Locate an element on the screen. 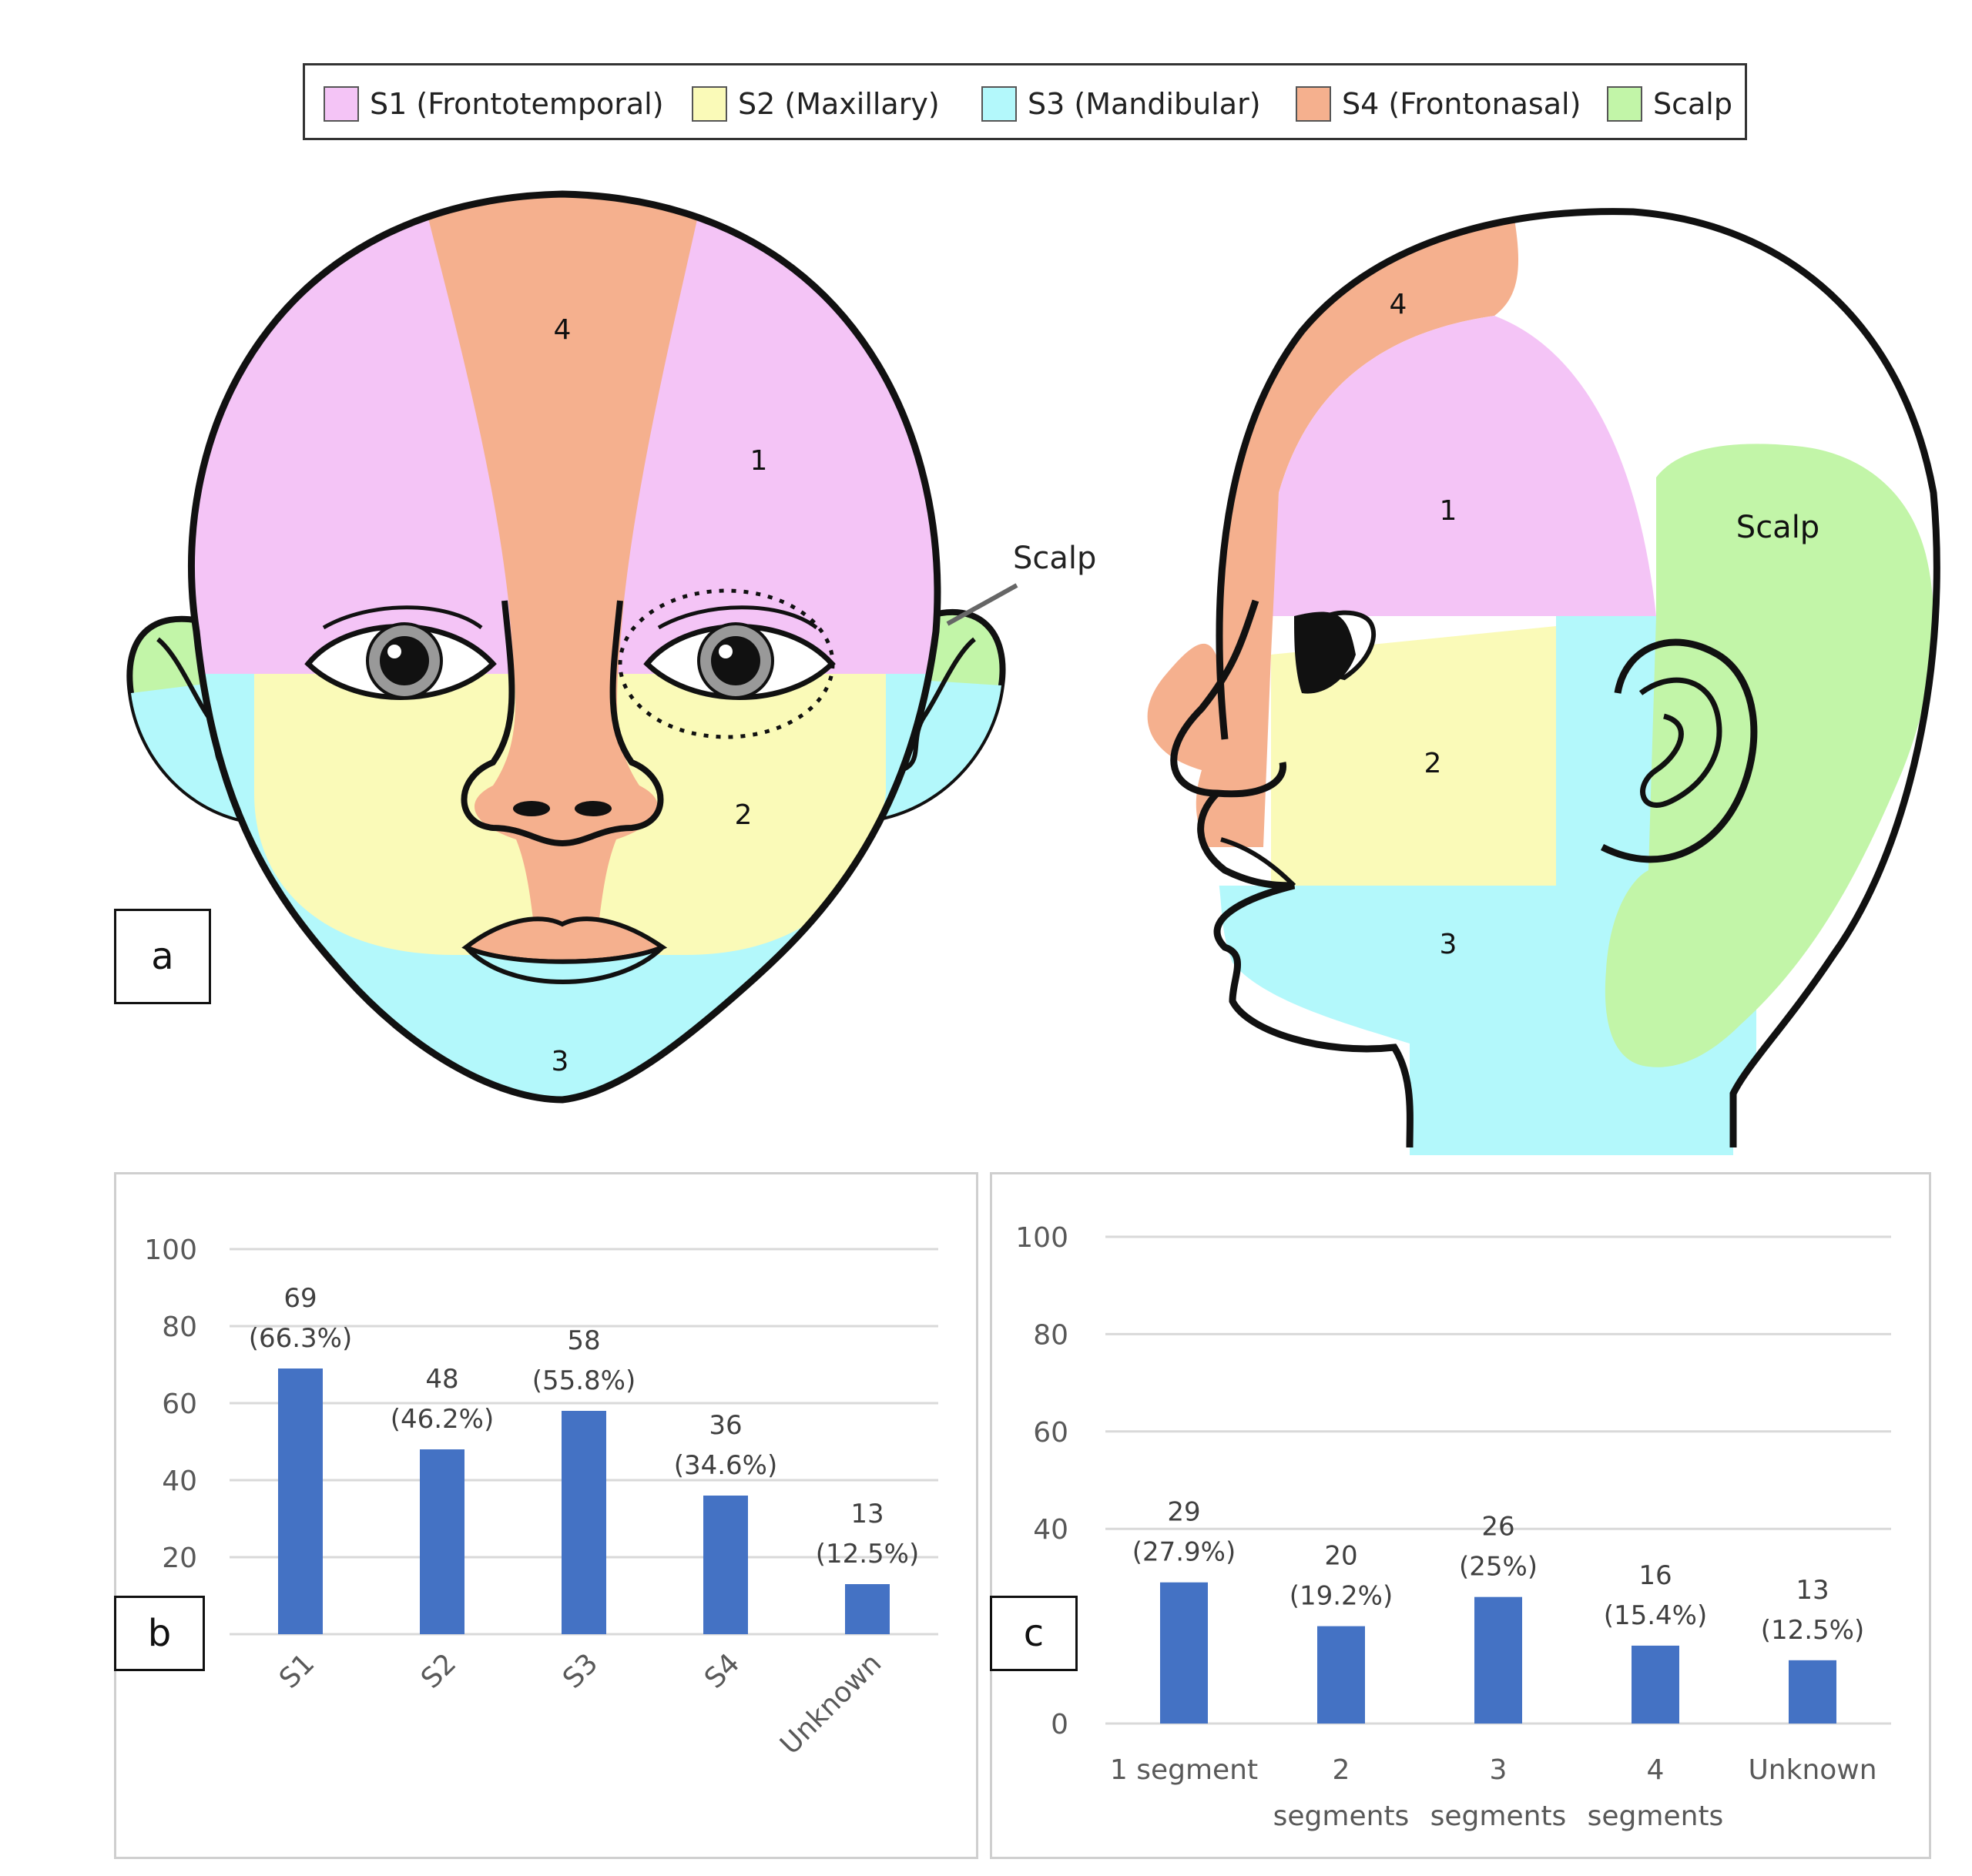  legend-label-s3: S3 (Mandibular) is located at coordinates (1144, 104).